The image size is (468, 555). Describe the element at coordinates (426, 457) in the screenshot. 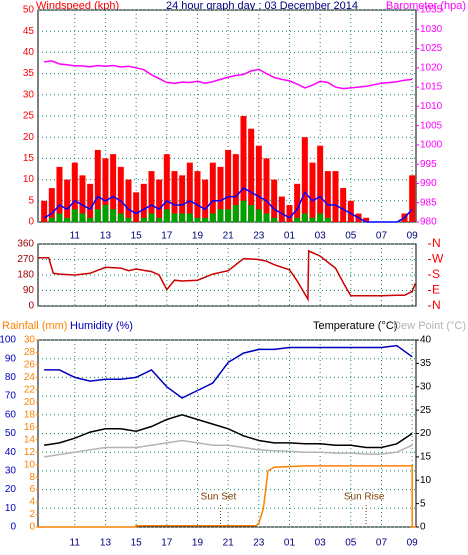

I see `y-tick-label: 15` at that location.